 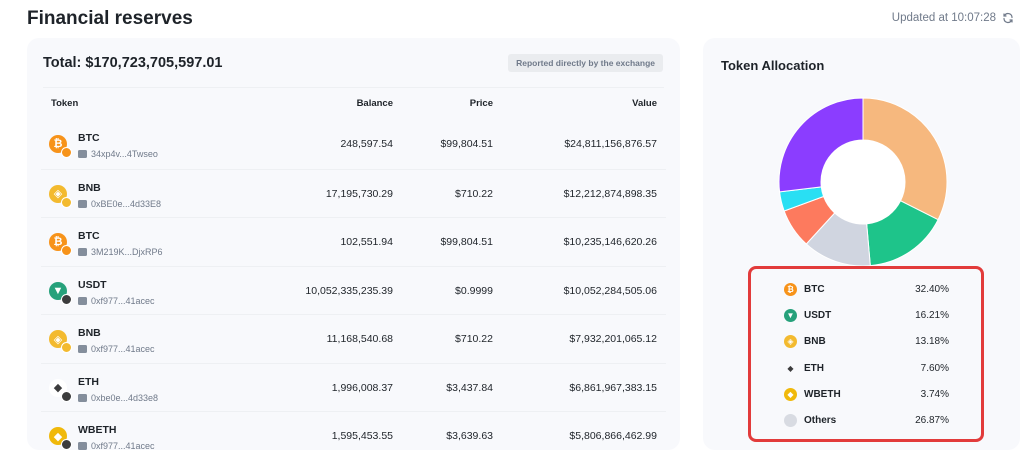 What do you see at coordinates (349, 290) in the screenshot?
I see `balance-cell: 10,052,335,235.39` at bounding box center [349, 290].